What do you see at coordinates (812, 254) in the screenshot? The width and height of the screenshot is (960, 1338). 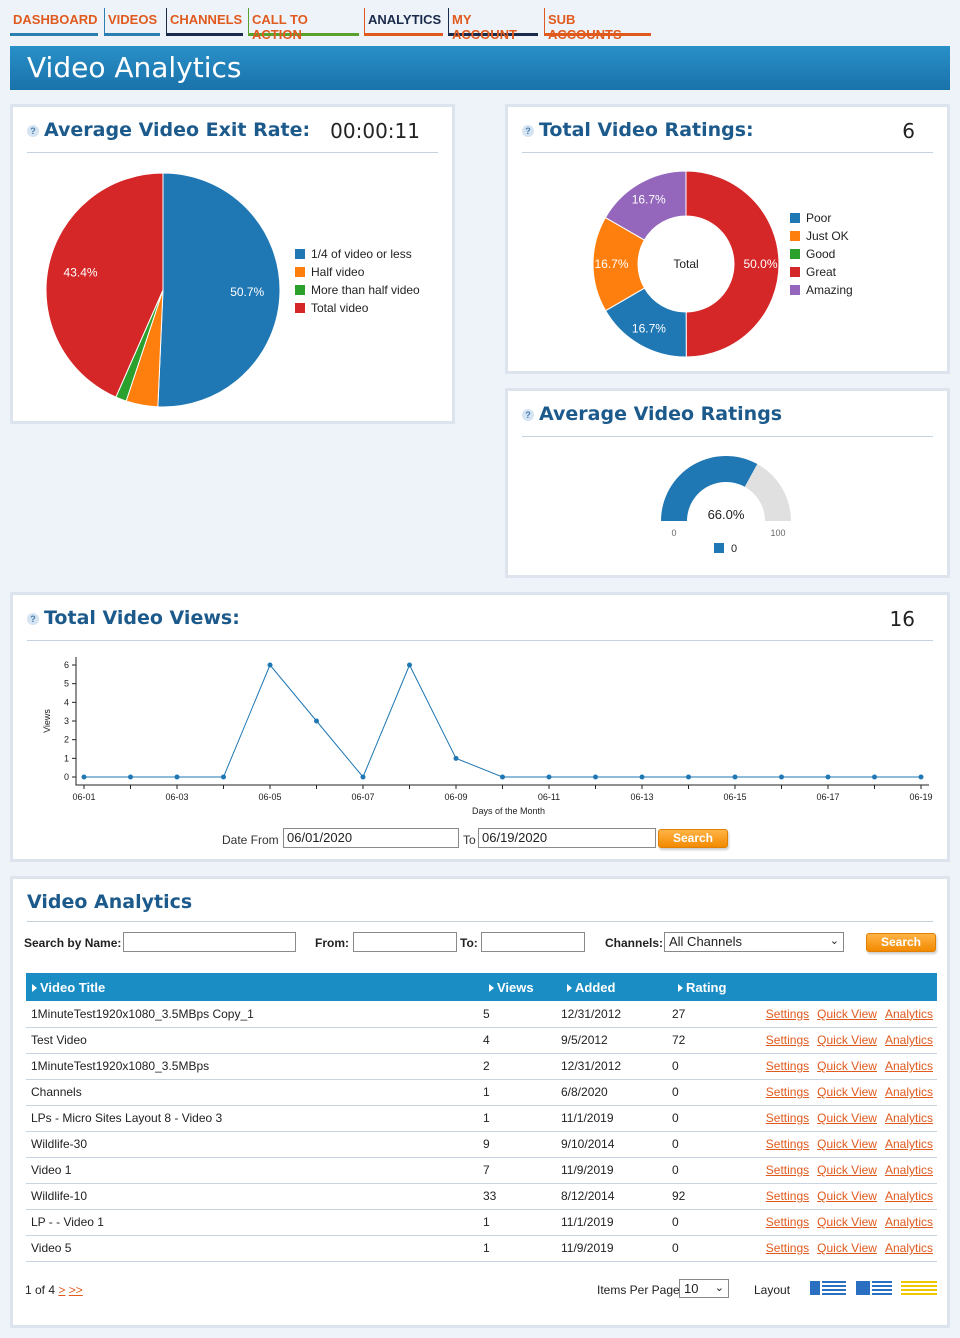 I see `ratings-legend-item: Good` at bounding box center [812, 254].